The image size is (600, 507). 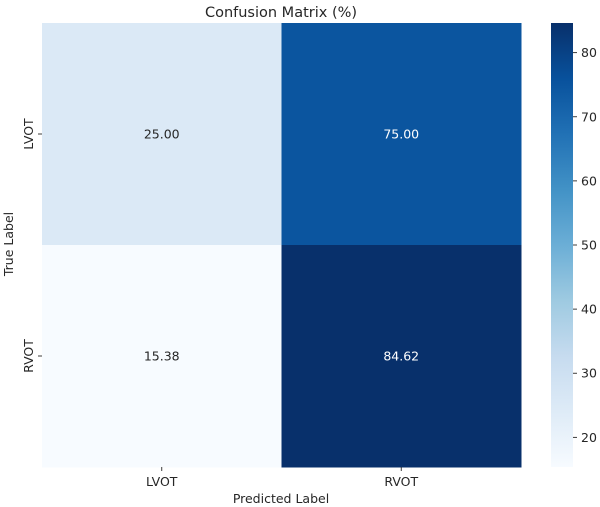 What do you see at coordinates (281, 498) in the screenshot?
I see `x-axis-label: Predicted Label` at bounding box center [281, 498].